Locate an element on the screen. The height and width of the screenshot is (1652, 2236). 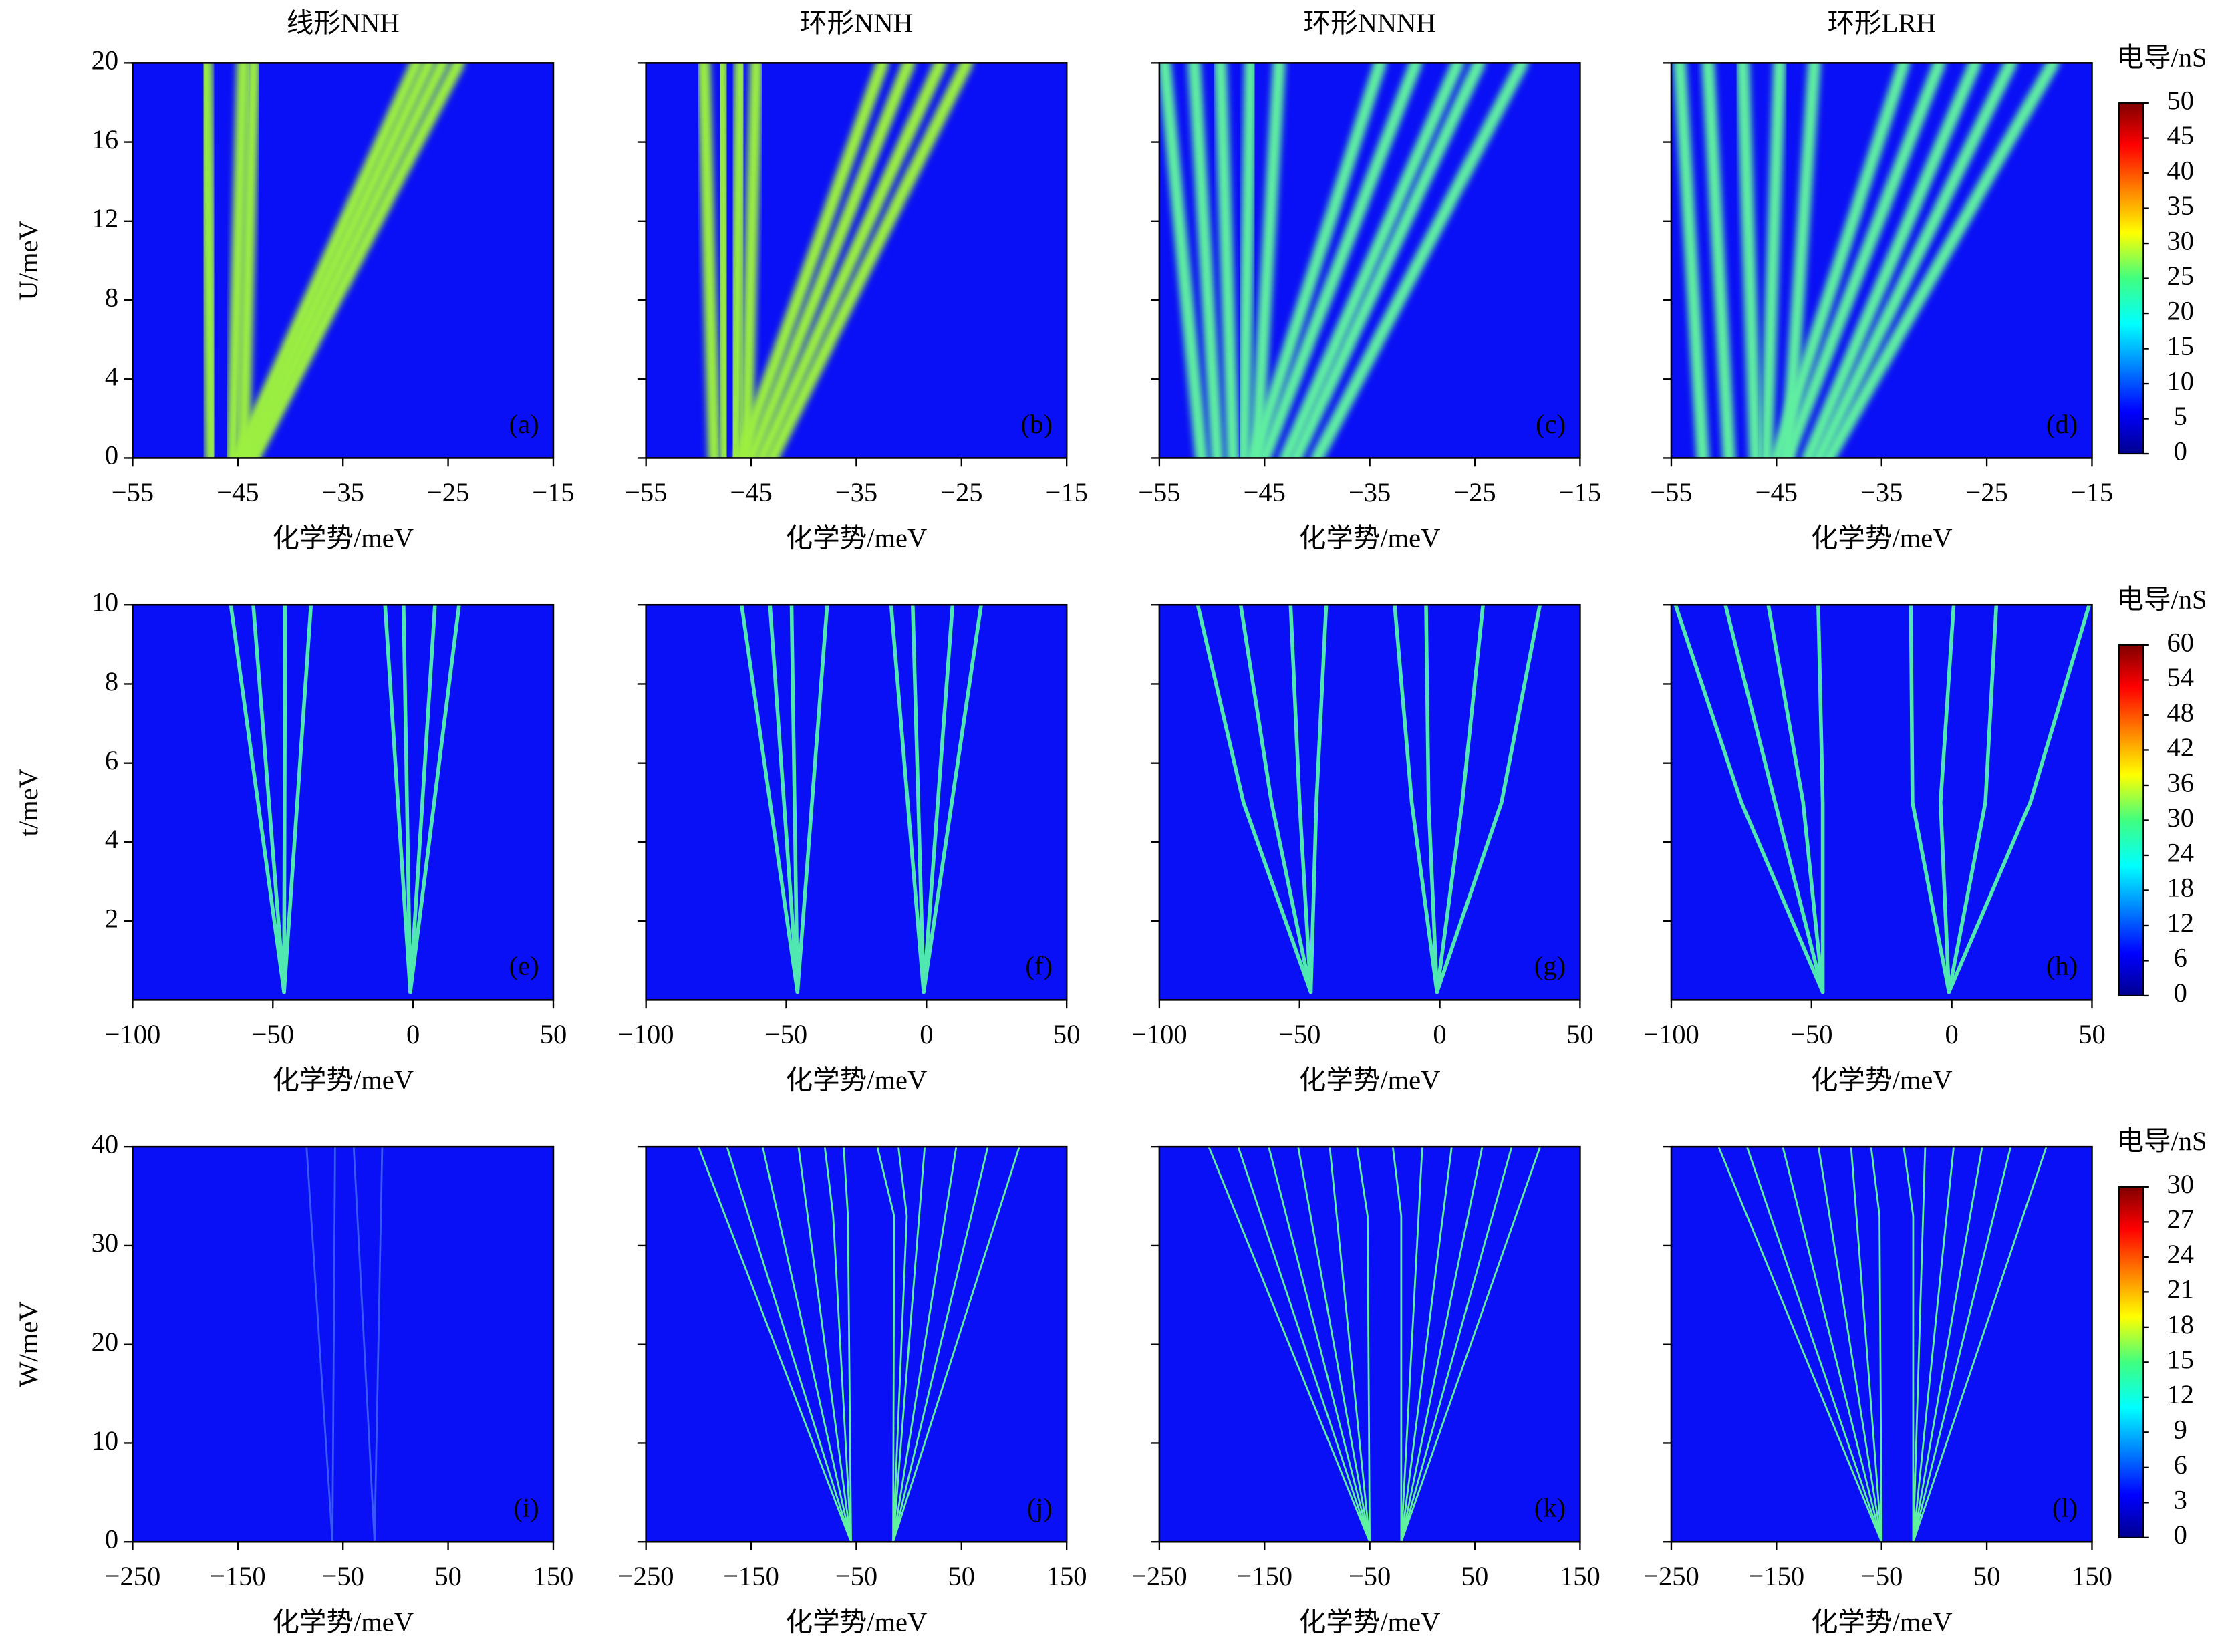
colorbar-tick-label: 6 is located at coordinates (2180, 1465).